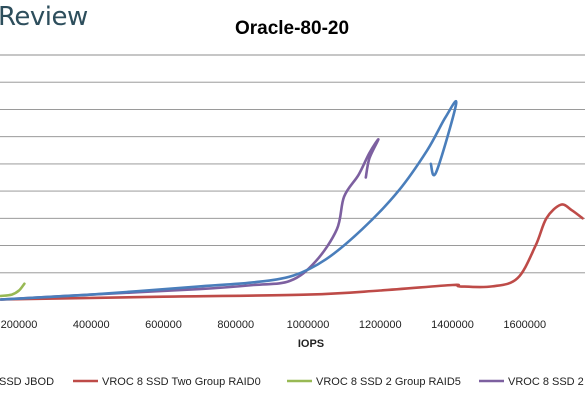  Describe the element at coordinates (19, 325) in the screenshot. I see `x-tick-label: 200000` at that location.